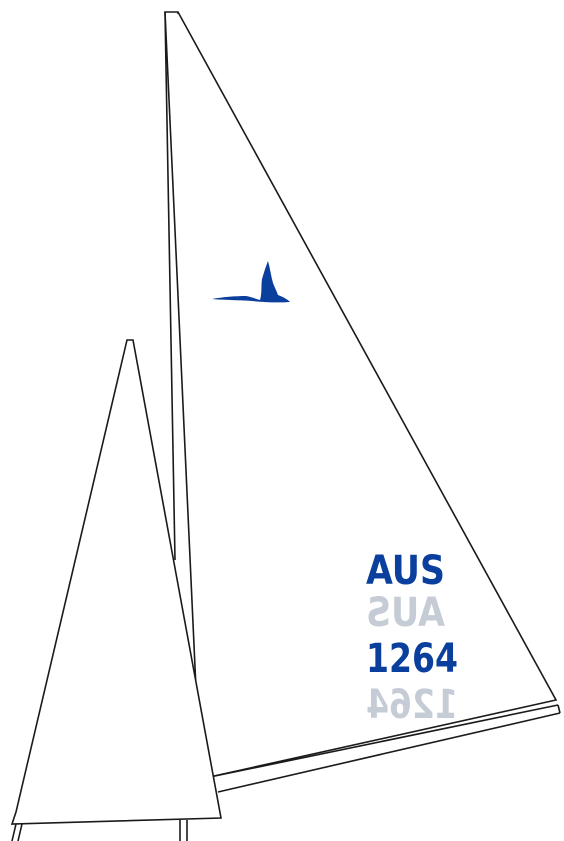  Describe the element at coordinates (176, 426) in the screenshot. I see `mast` at that location.